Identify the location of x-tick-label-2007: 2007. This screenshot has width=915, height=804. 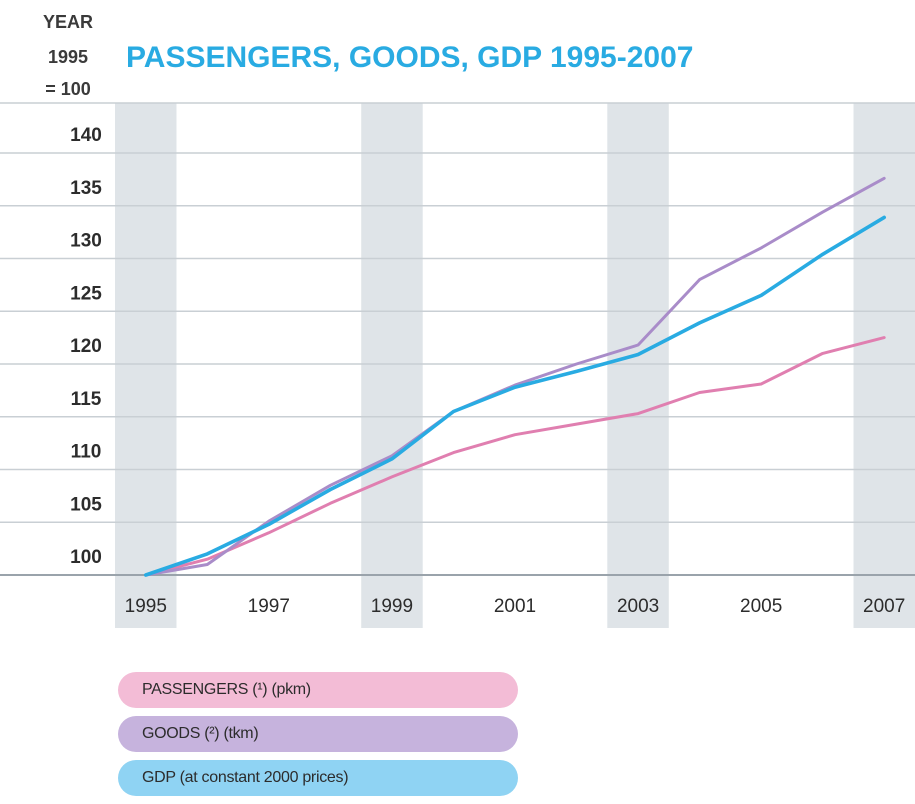
(884, 606).